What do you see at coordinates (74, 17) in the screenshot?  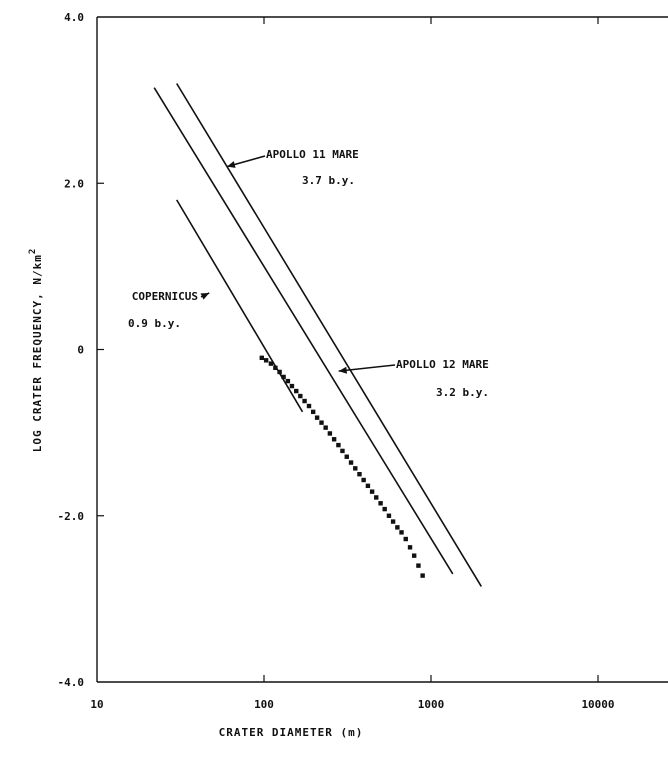 I see `y-tick-label: 4.0` at bounding box center [74, 17].